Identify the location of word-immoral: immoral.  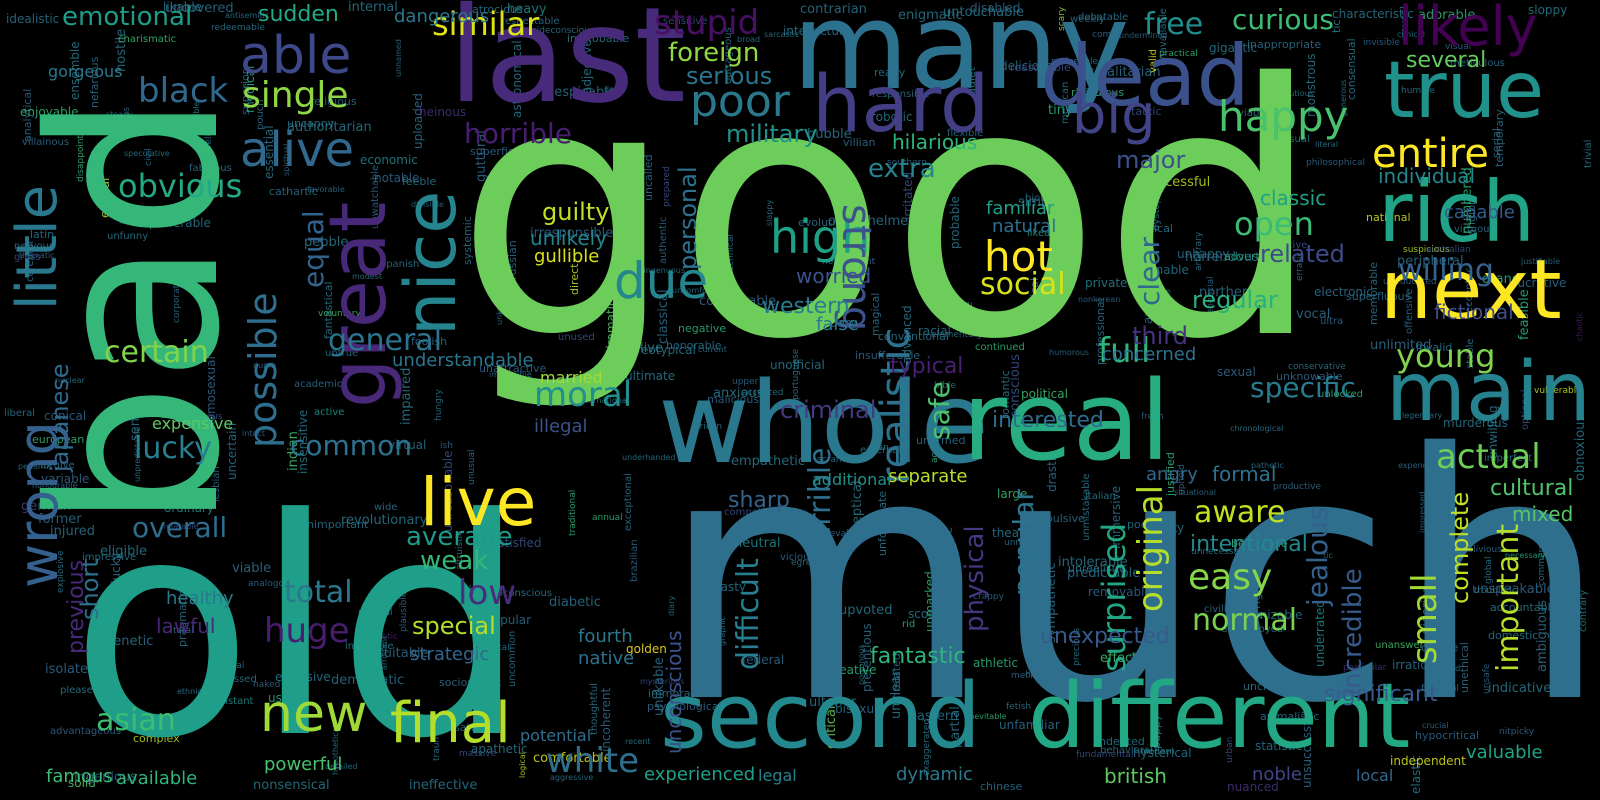
(671, 693).